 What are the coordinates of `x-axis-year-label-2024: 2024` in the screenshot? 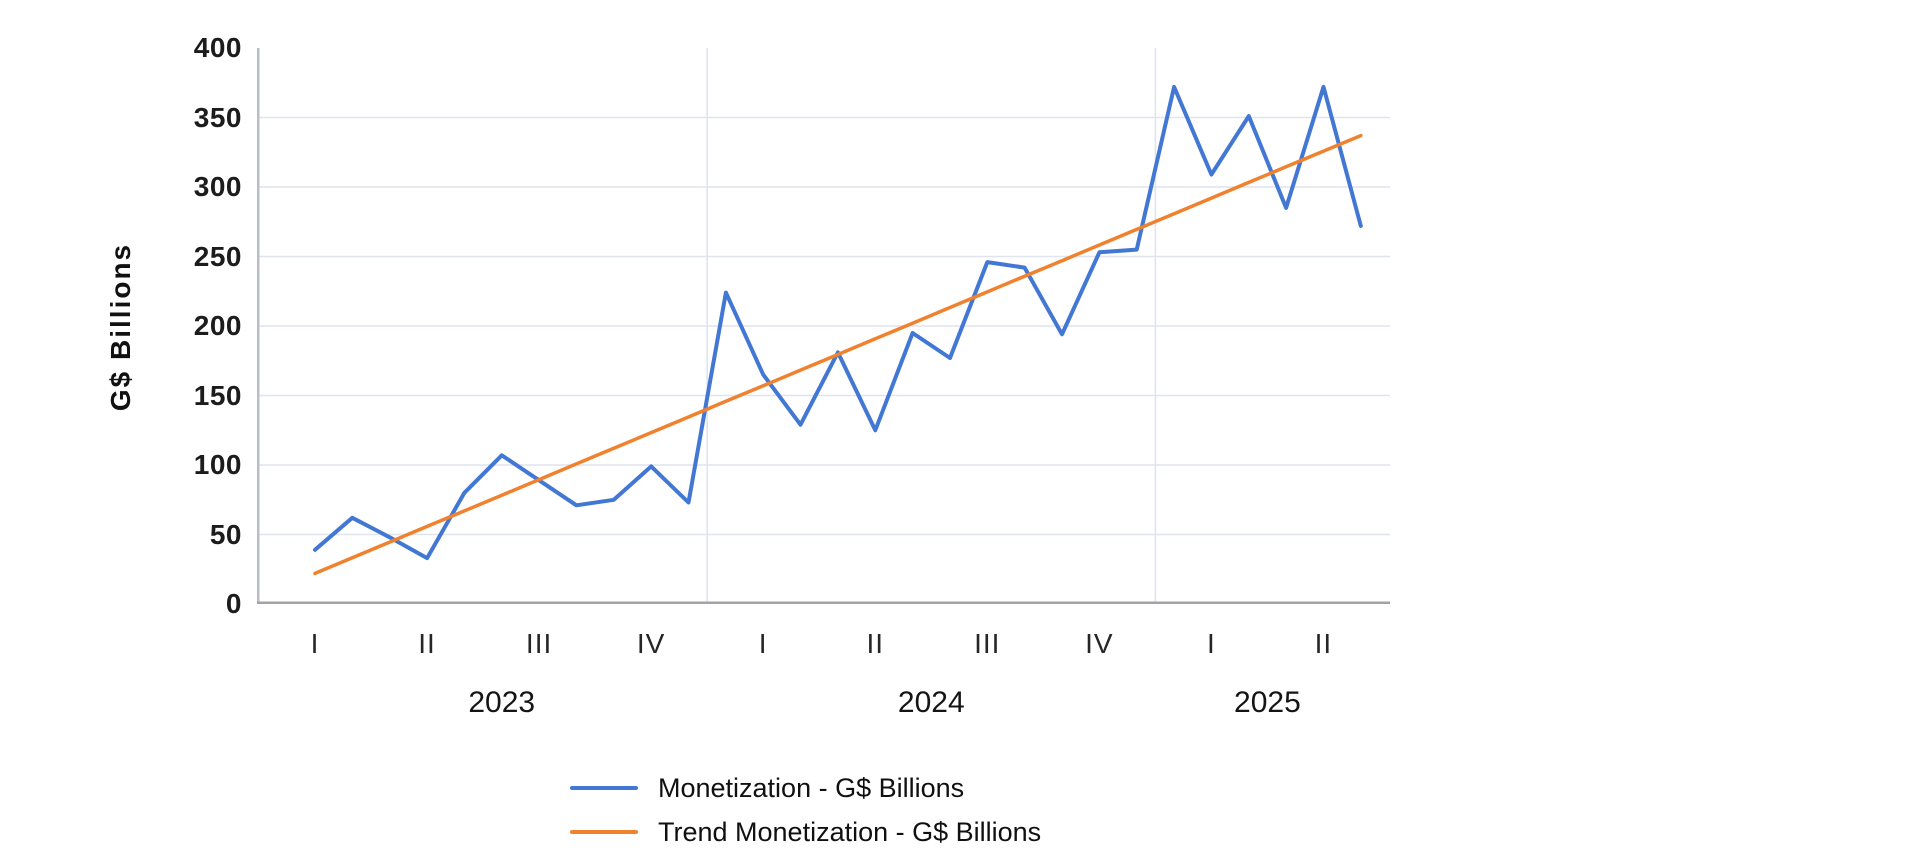 It's located at (931, 702).